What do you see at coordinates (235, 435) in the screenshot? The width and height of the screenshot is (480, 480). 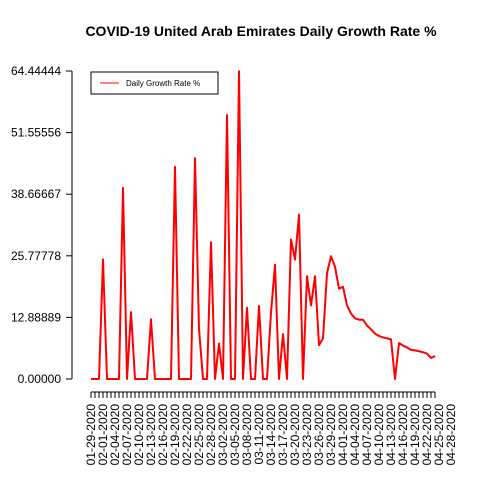 I see `x-tick-label: 03-05-2020` at bounding box center [235, 435].